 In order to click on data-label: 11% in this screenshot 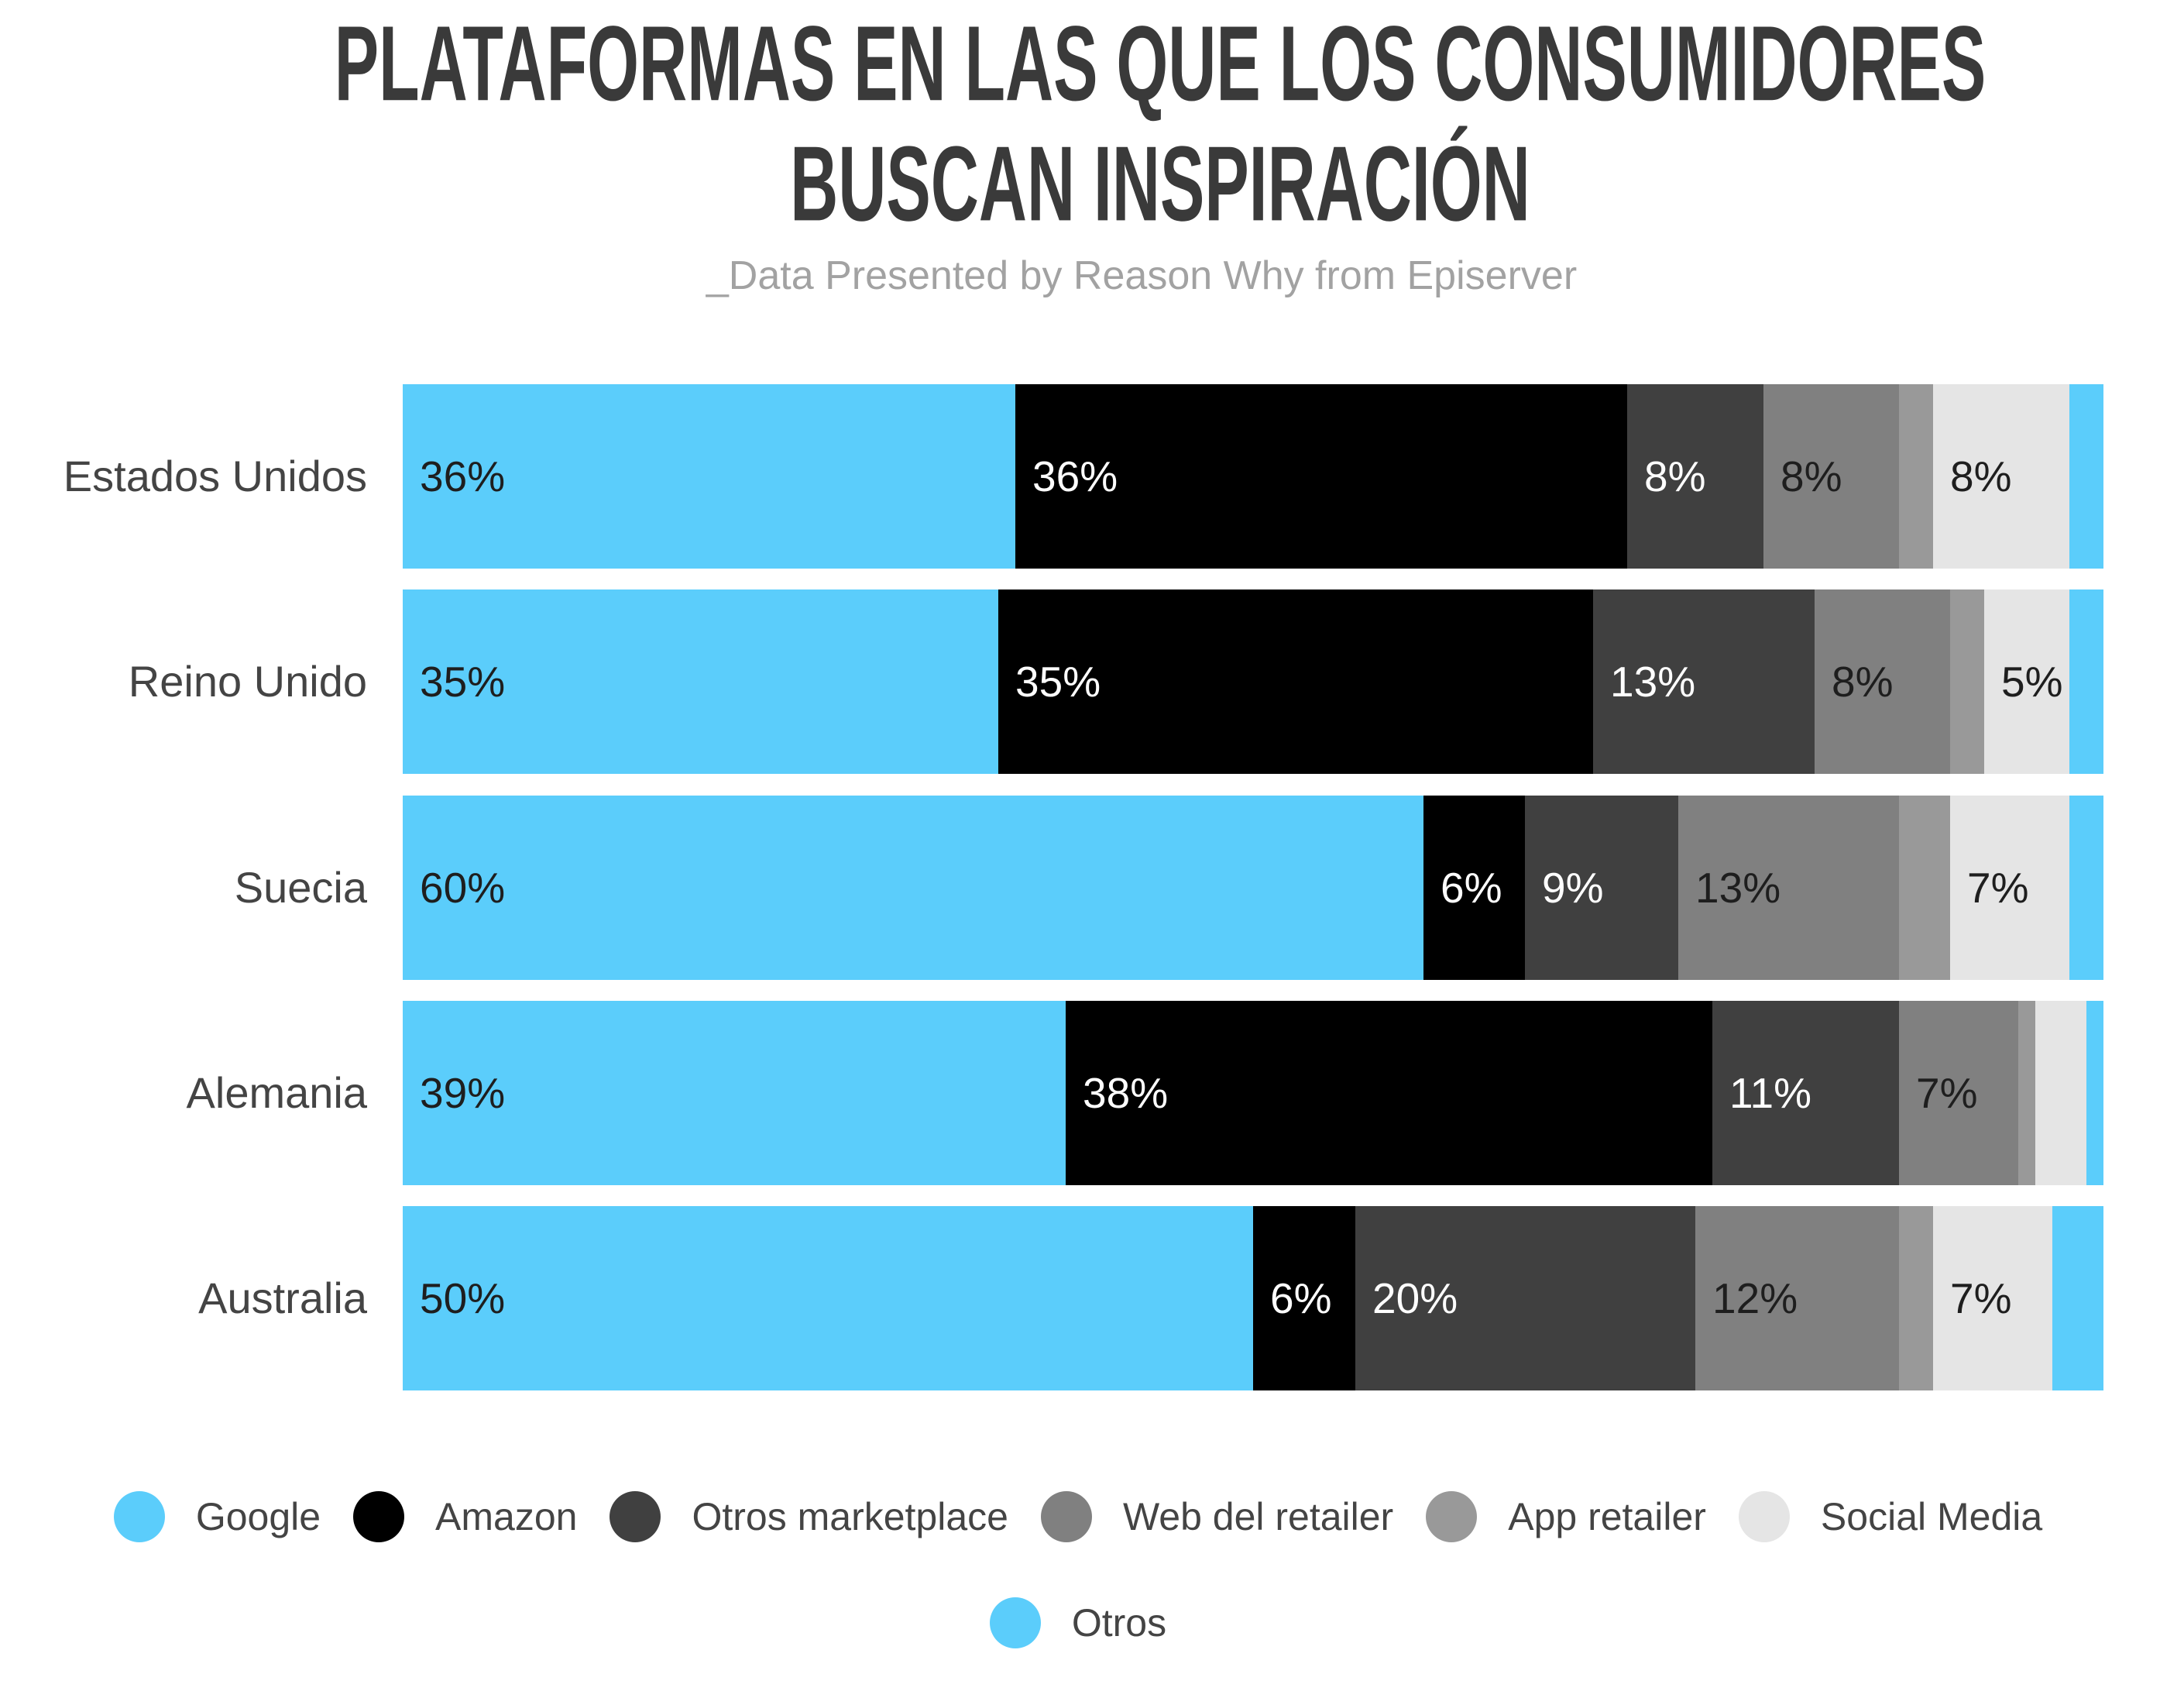, I will do `click(1770, 1093)`.